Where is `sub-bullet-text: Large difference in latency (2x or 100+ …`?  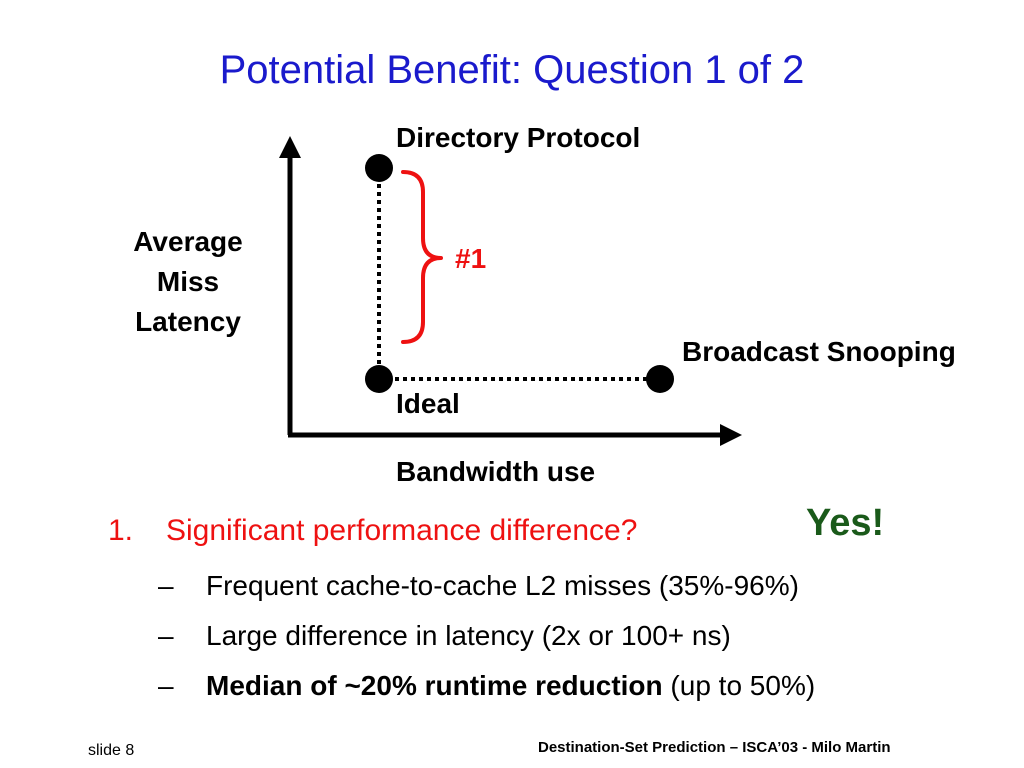 sub-bullet-text: Large difference in latency (2x or 100+ … is located at coordinates (468, 635).